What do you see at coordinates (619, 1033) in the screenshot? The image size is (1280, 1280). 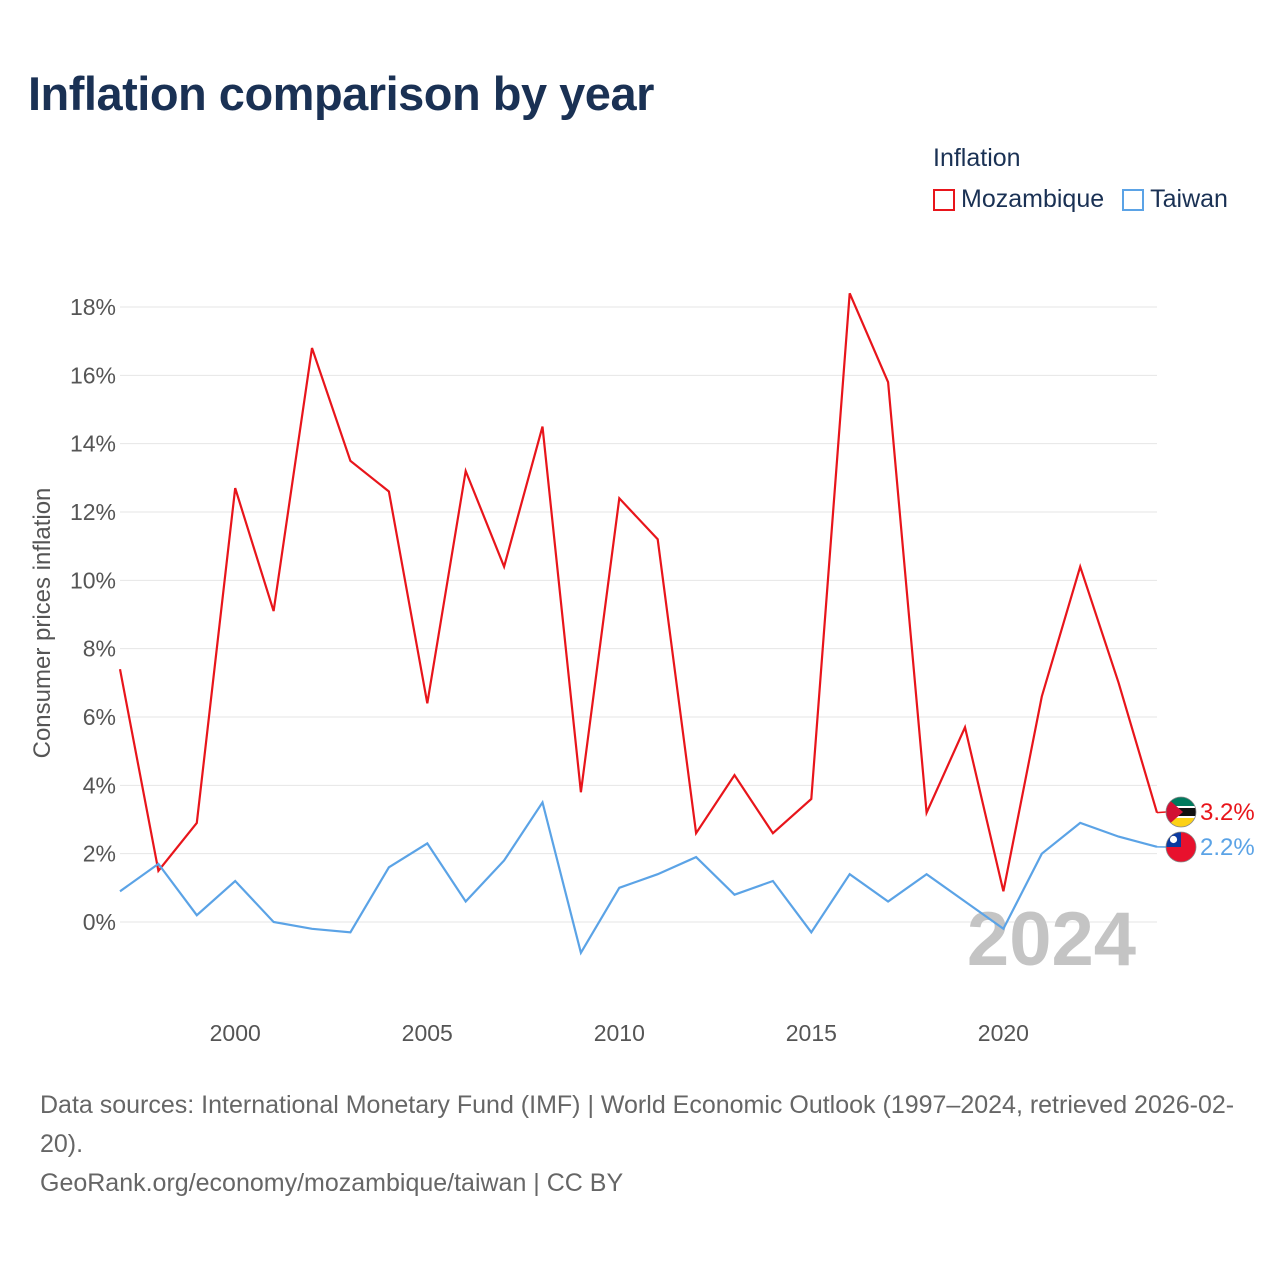 I see `x-tick-label: 2010` at bounding box center [619, 1033].